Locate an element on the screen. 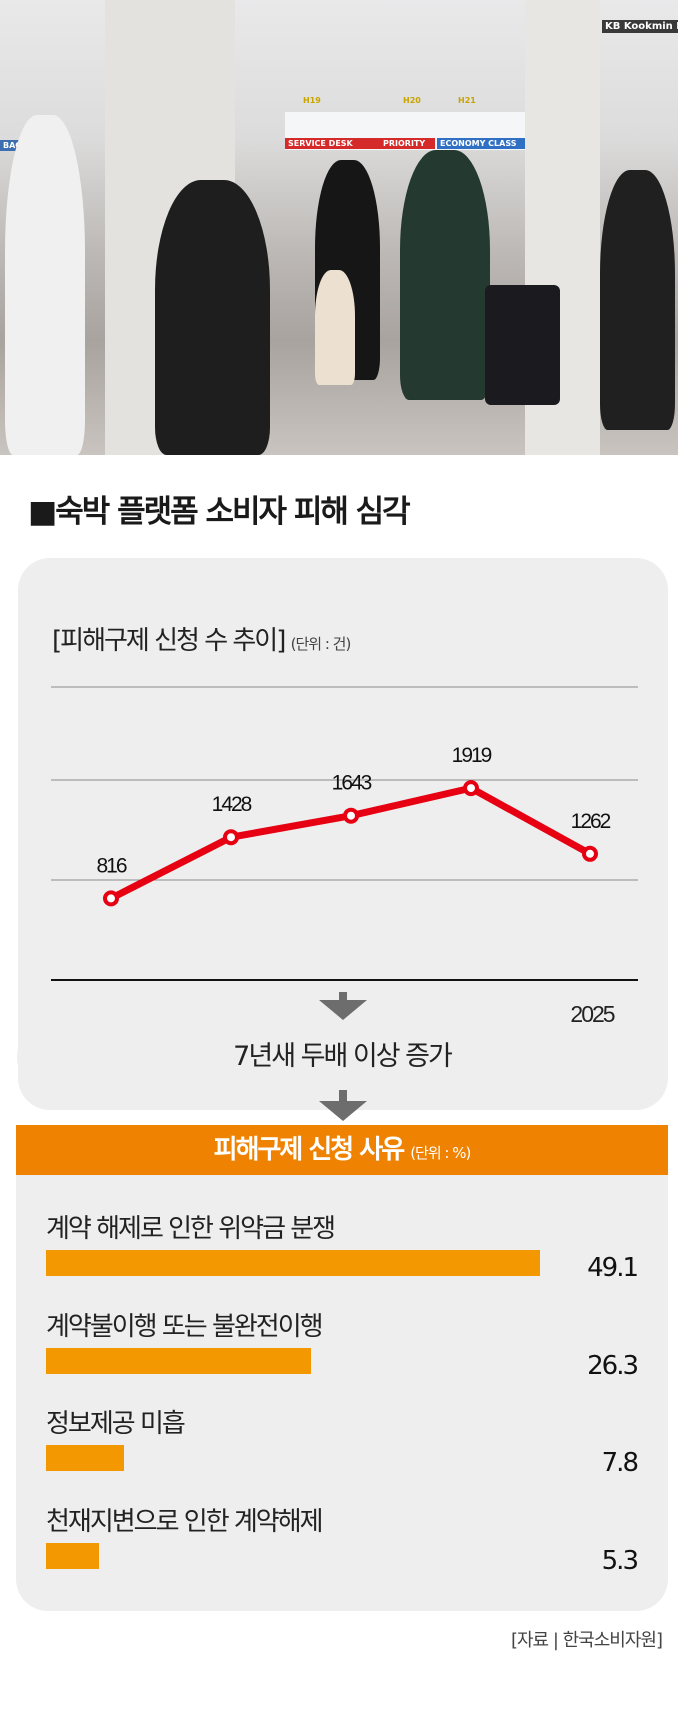 The height and width of the screenshot is (1722, 678). data-label: 1262 is located at coordinates (591, 821).